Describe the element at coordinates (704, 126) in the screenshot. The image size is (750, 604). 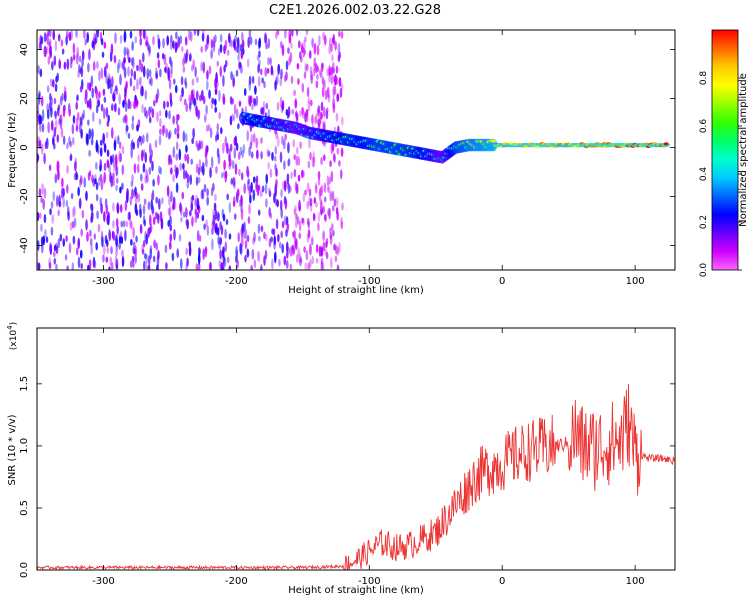
I see `colorbar-tick-label: 0.6` at that location.